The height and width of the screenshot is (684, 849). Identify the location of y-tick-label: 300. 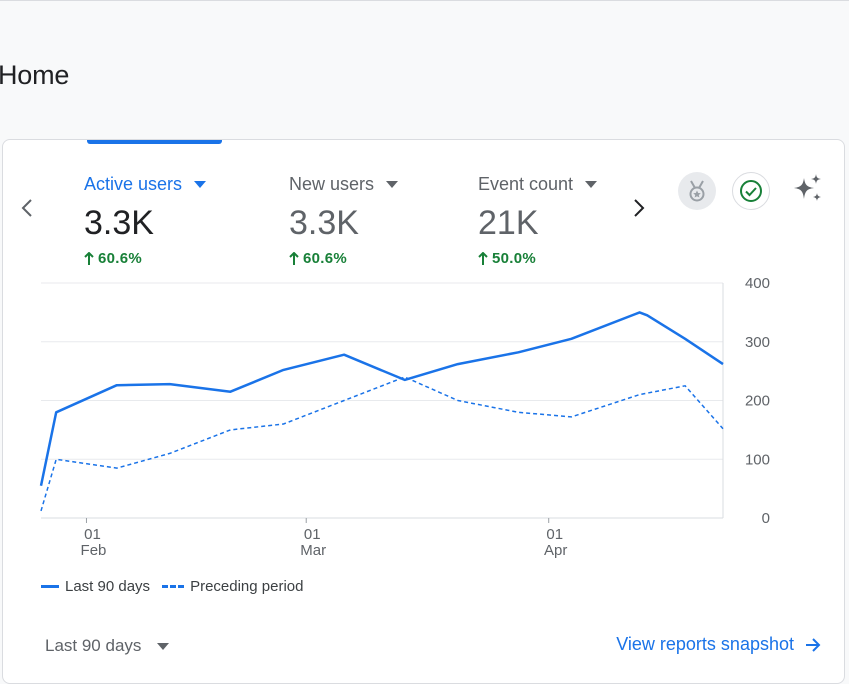
(757, 342).